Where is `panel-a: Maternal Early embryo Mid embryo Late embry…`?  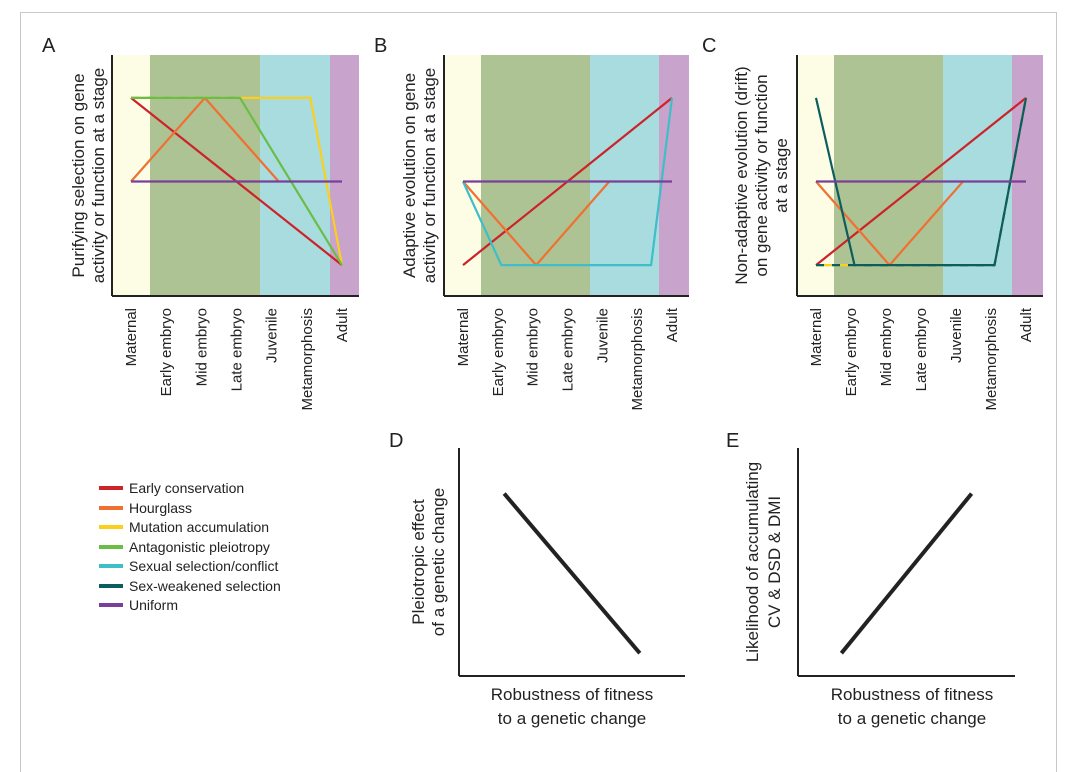
panel-a: Maternal Early embryo Mid embryo Late embry… is located at coordinates (200, 223).